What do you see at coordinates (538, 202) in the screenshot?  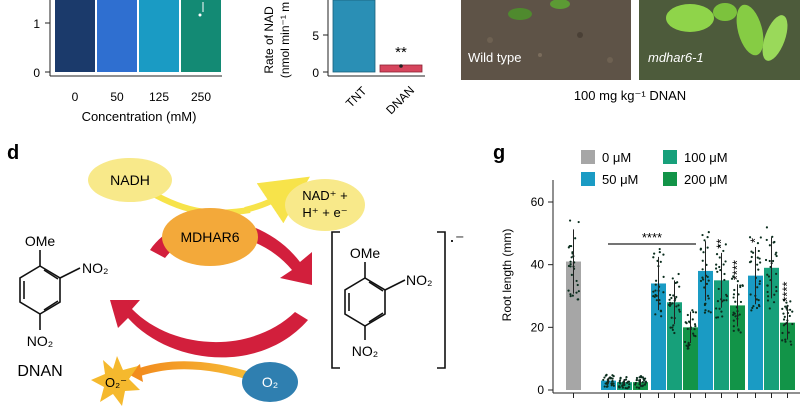 I see `root-ytick-label: 60` at bounding box center [538, 202].